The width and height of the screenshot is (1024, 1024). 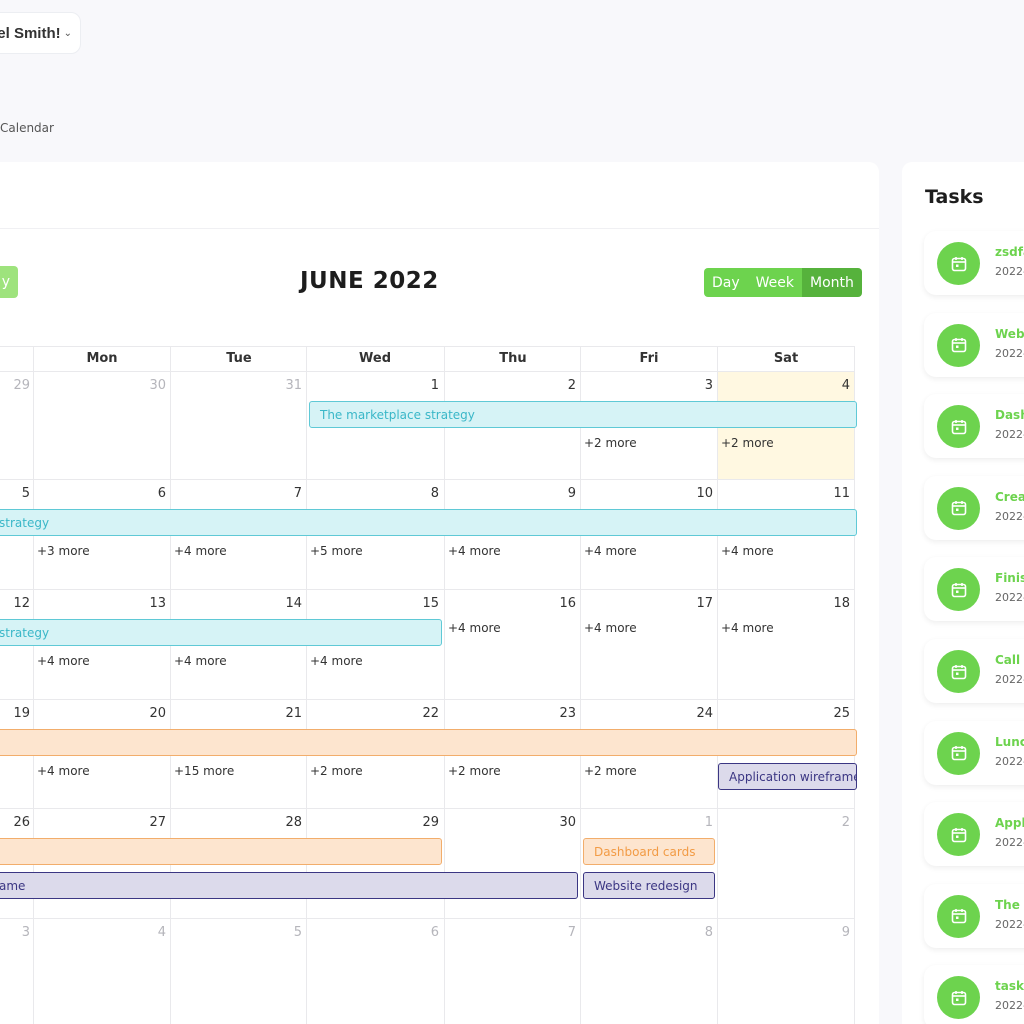 What do you see at coordinates (974, 507) in the screenshot?
I see `task-card: Creat 2022-0` at bounding box center [974, 507].